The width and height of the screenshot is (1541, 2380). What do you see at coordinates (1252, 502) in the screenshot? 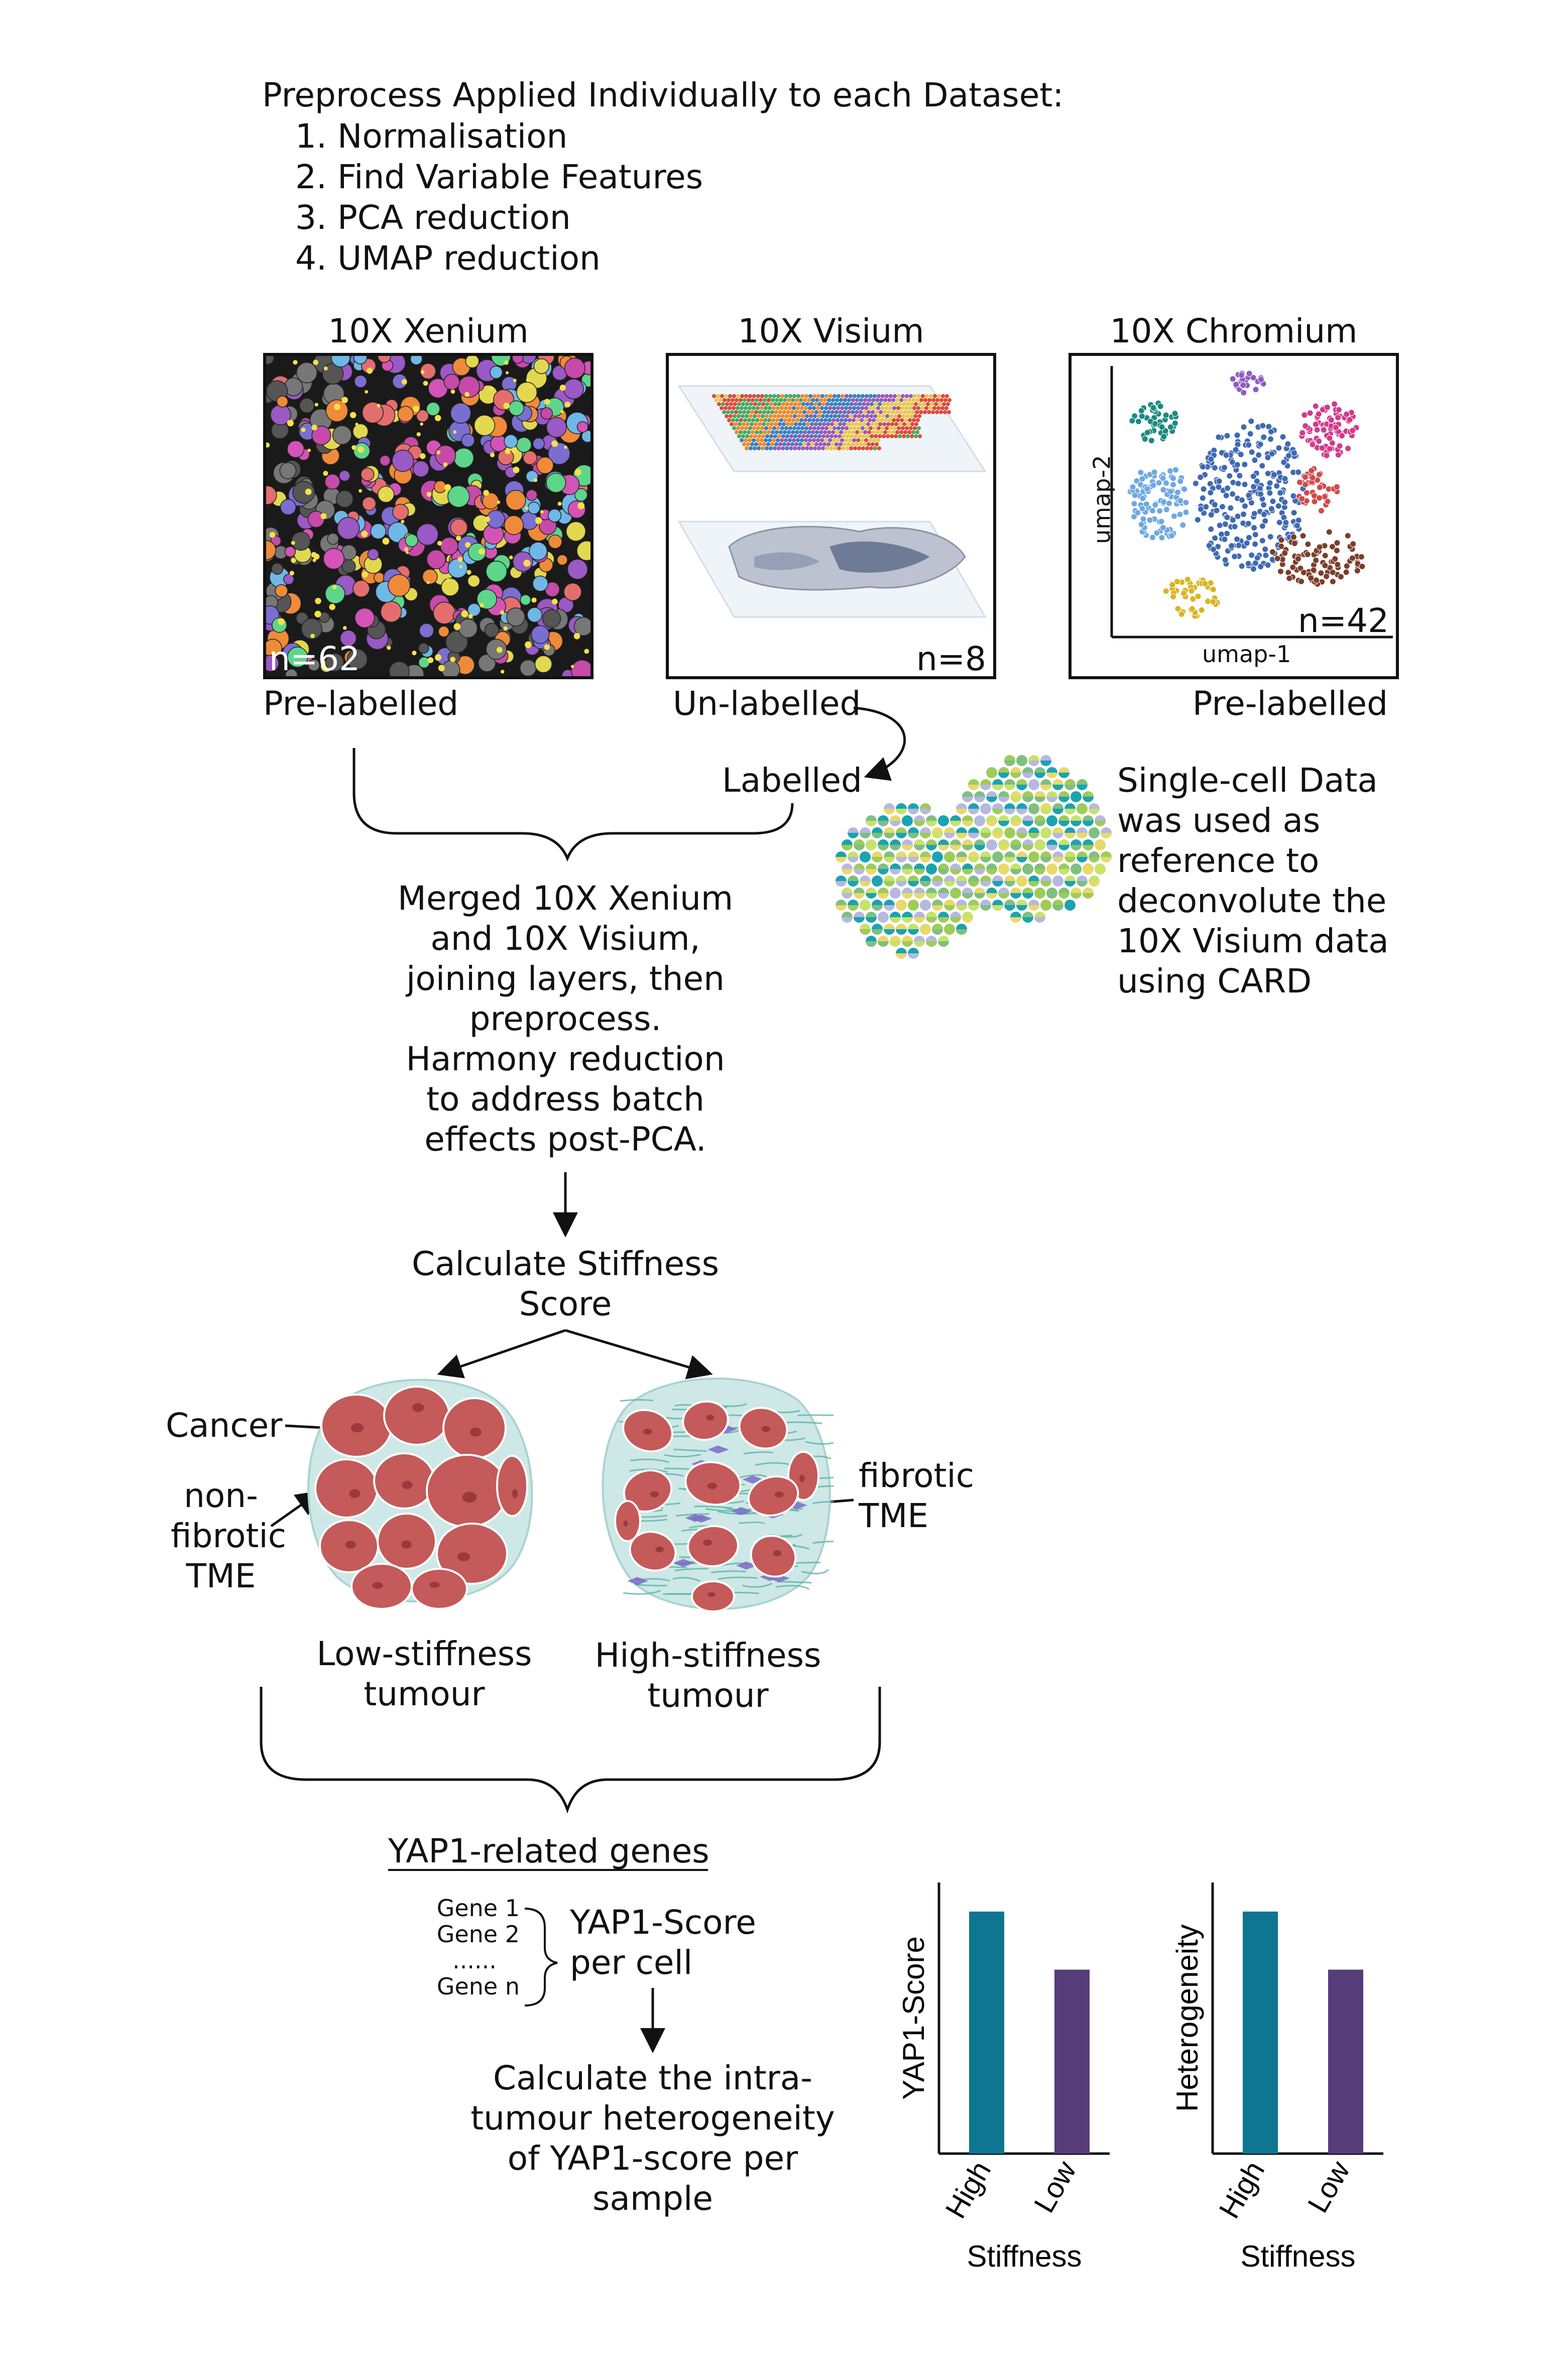
I see `umap-plot` at bounding box center [1252, 502].